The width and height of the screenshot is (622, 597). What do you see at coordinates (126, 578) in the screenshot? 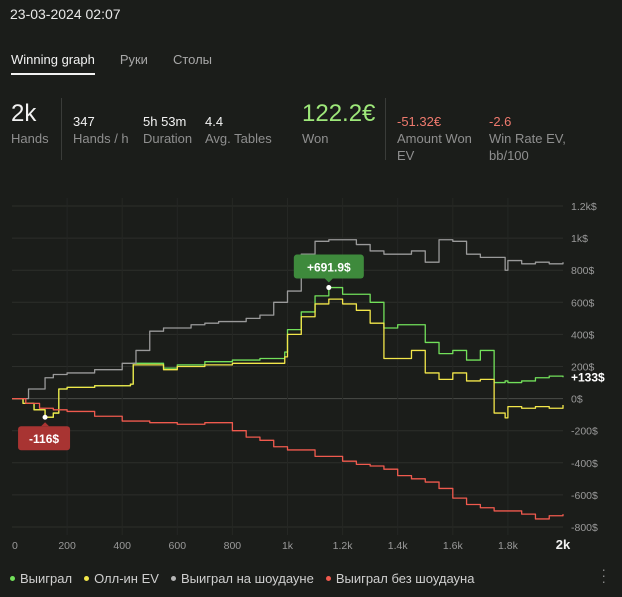
I see `legend-label-allin-ev: Олл-ин EV` at bounding box center [126, 578].